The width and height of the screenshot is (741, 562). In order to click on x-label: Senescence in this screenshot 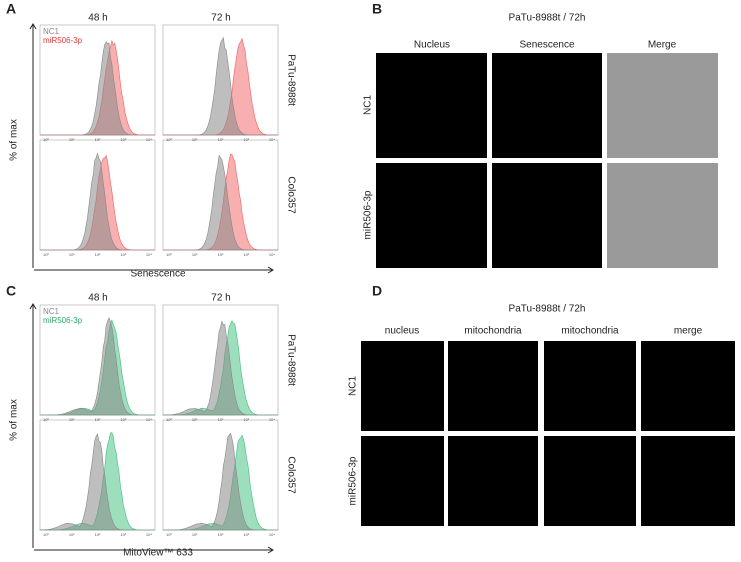, I will do `click(157, 274)`.